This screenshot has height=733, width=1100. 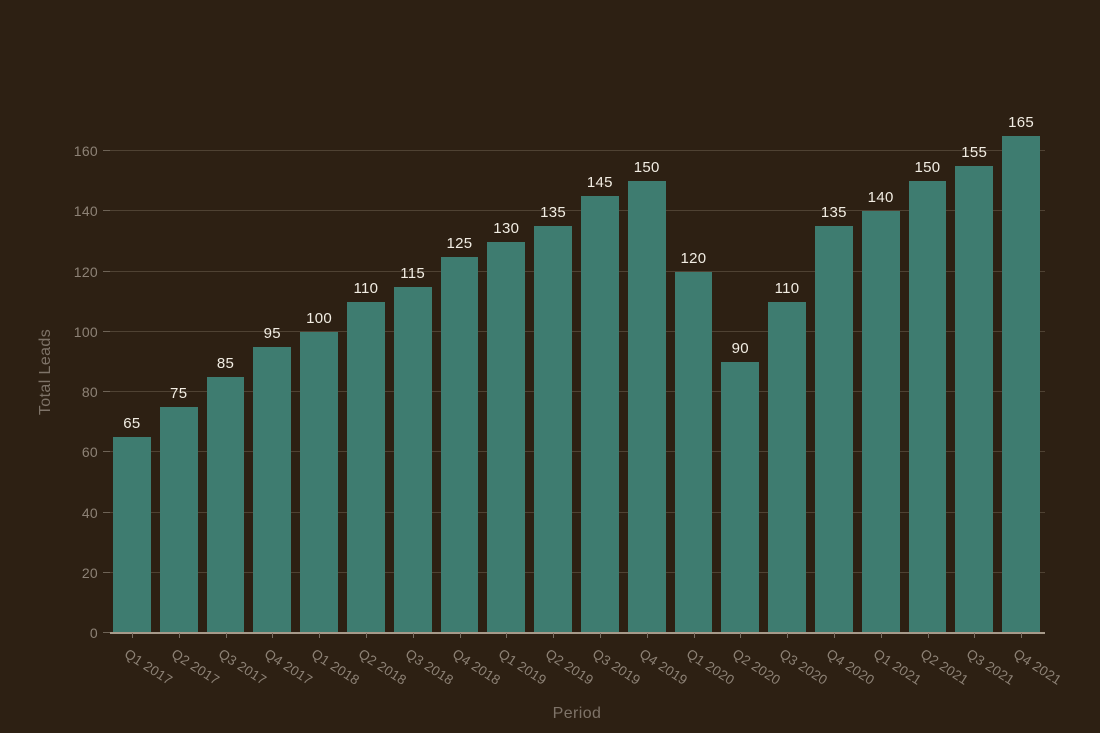 What do you see at coordinates (833, 213) in the screenshot?
I see `bar-value-label: 135` at bounding box center [833, 213].